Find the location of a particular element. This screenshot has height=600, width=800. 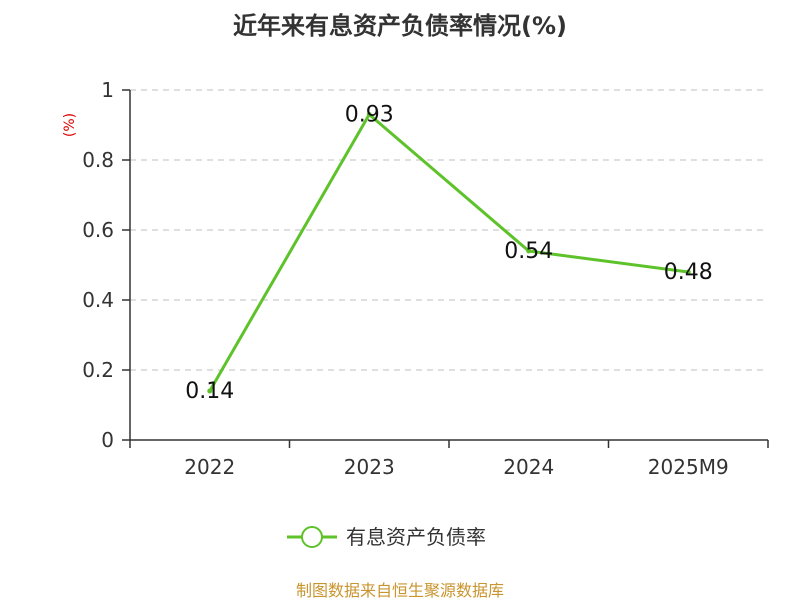

y-axis-unit-label: (%) is located at coordinates (70, 125).